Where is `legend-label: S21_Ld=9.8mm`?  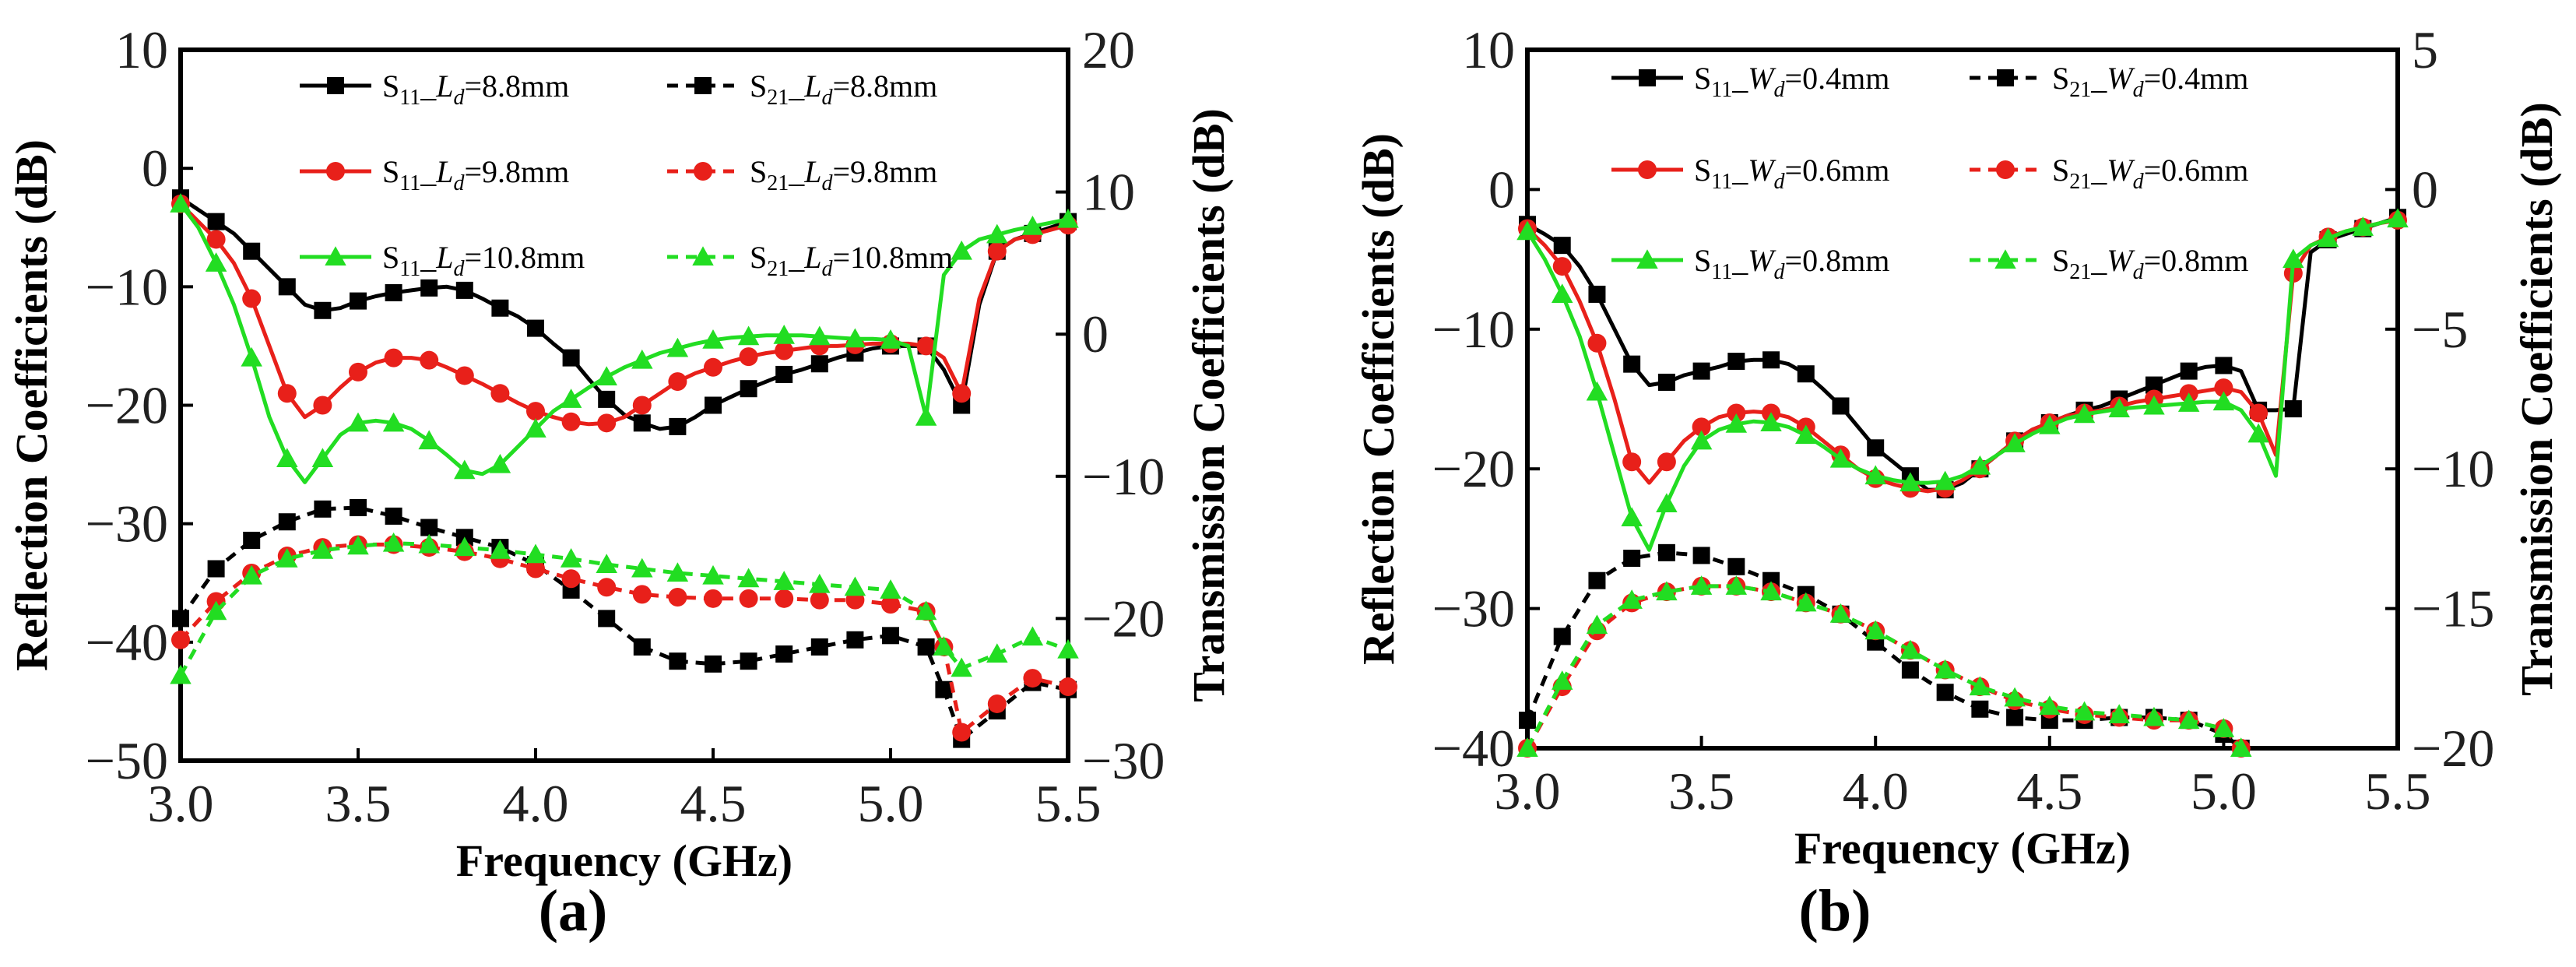 legend-label: S21_Ld=9.8mm is located at coordinates (843, 174).